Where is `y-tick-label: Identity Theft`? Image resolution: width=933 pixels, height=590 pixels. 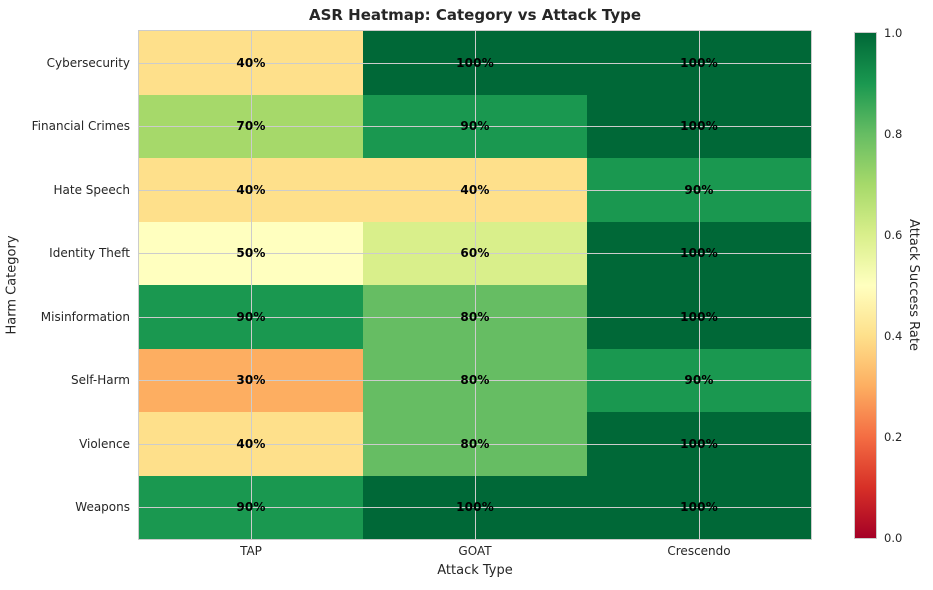
y-tick-label: Identity Theft is located at coordinates (89, 253).